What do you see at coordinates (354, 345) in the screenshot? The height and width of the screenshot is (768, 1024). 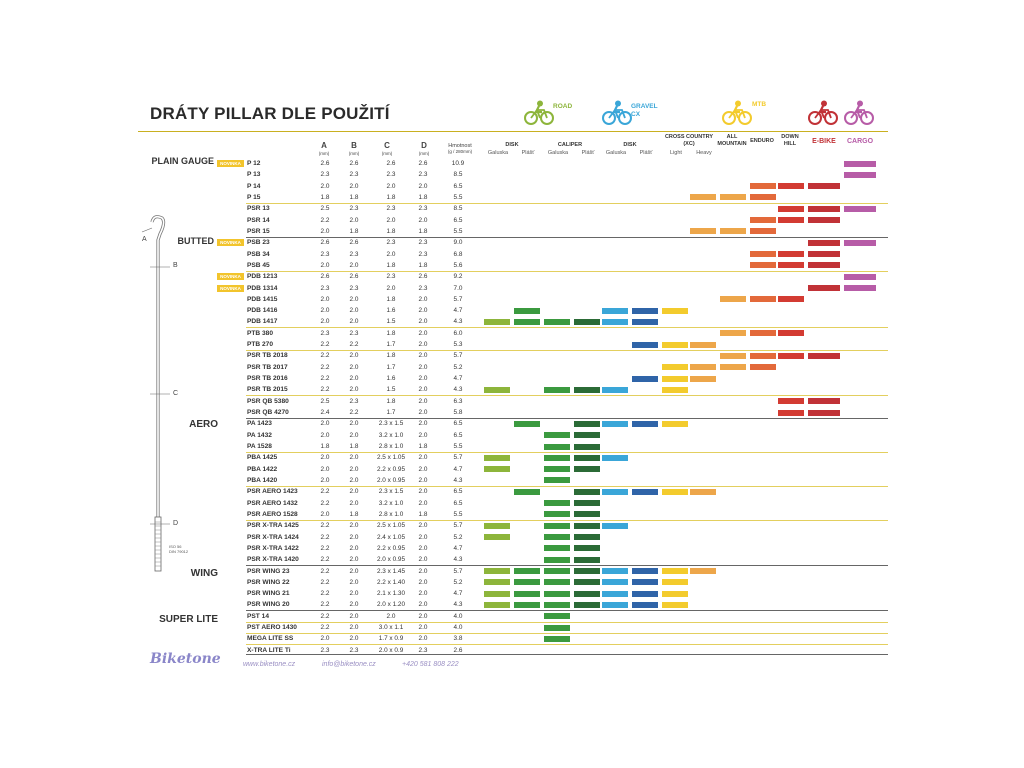 I see `value-b: 2.2` at bounding box center [354, 345].